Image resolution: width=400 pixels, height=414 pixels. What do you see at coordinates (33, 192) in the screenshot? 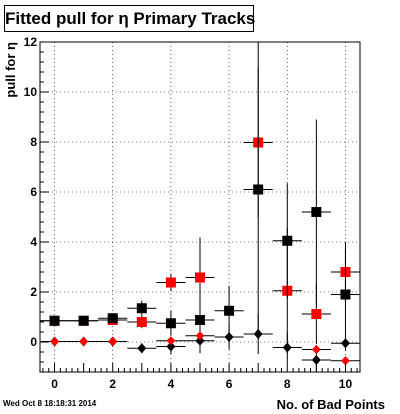
I see `y-tick-label: 6` at bounding box center [33, 192].